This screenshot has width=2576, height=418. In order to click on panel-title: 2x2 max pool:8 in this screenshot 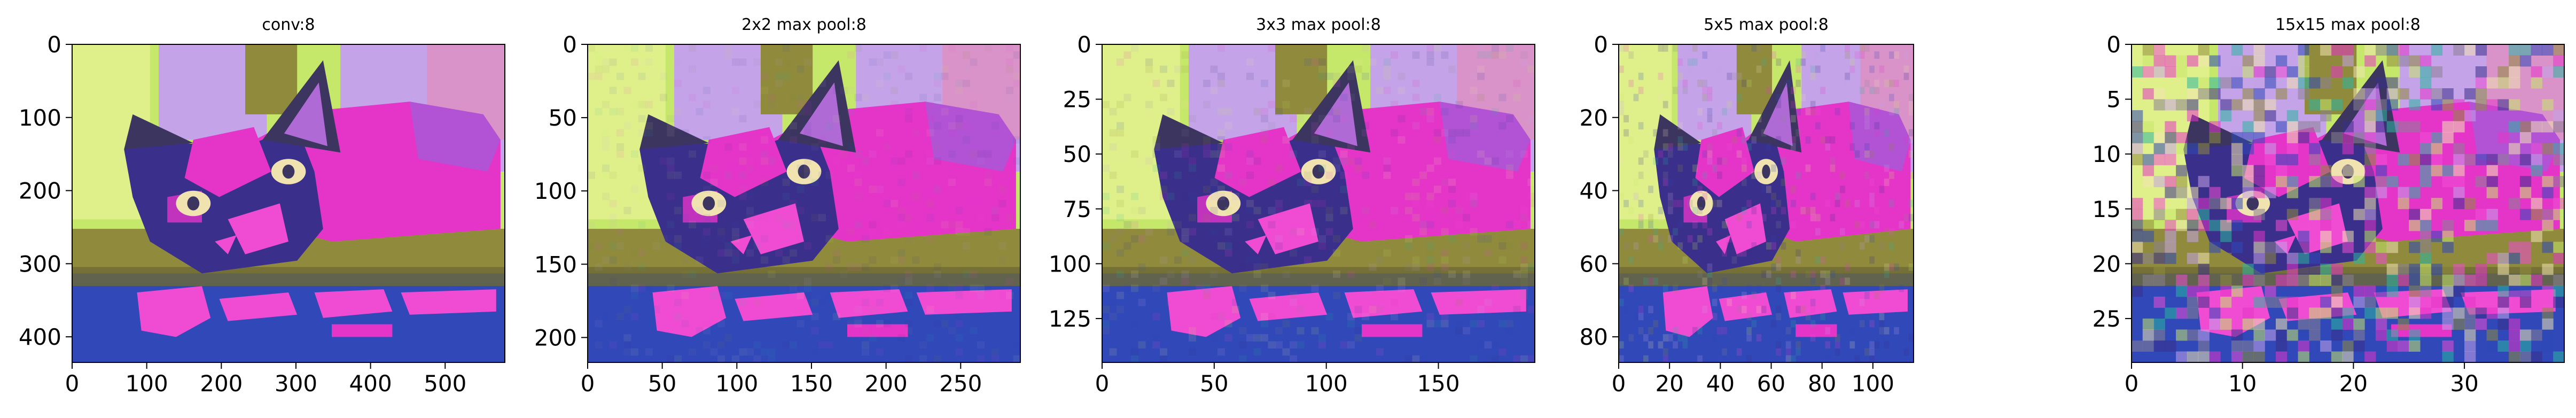, I will do `click(804, 25)`.